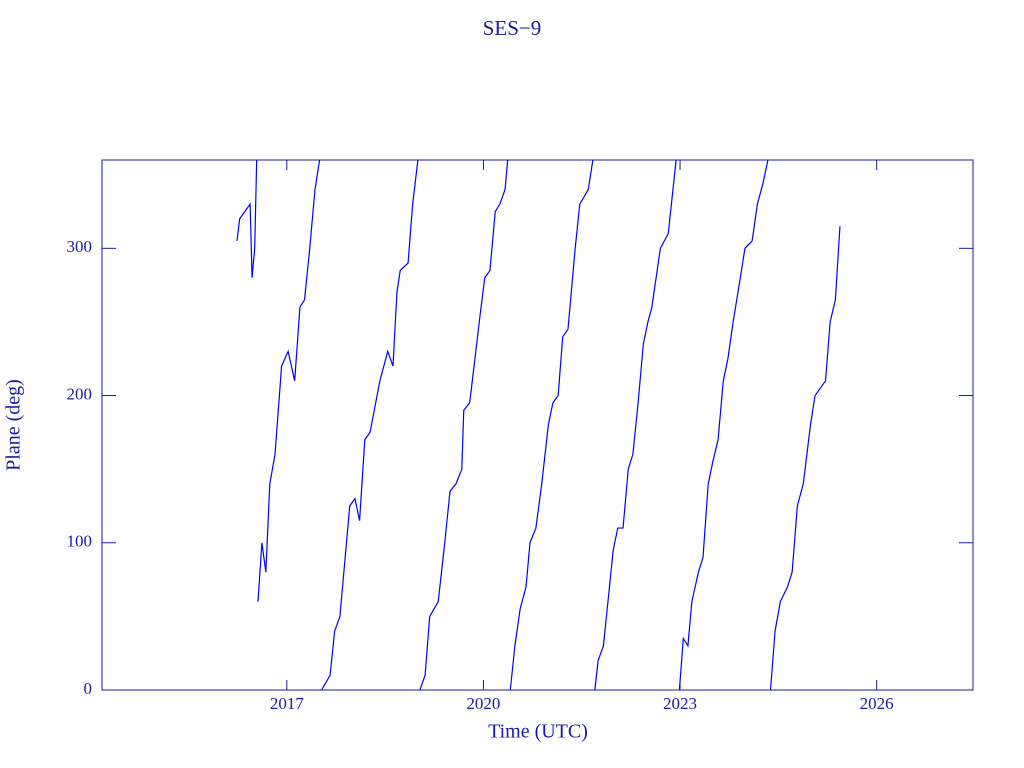  Describe the element at coordinates (538, 732) in the screenshot. I see `x-axis-label: Time (UTC)` at that location.